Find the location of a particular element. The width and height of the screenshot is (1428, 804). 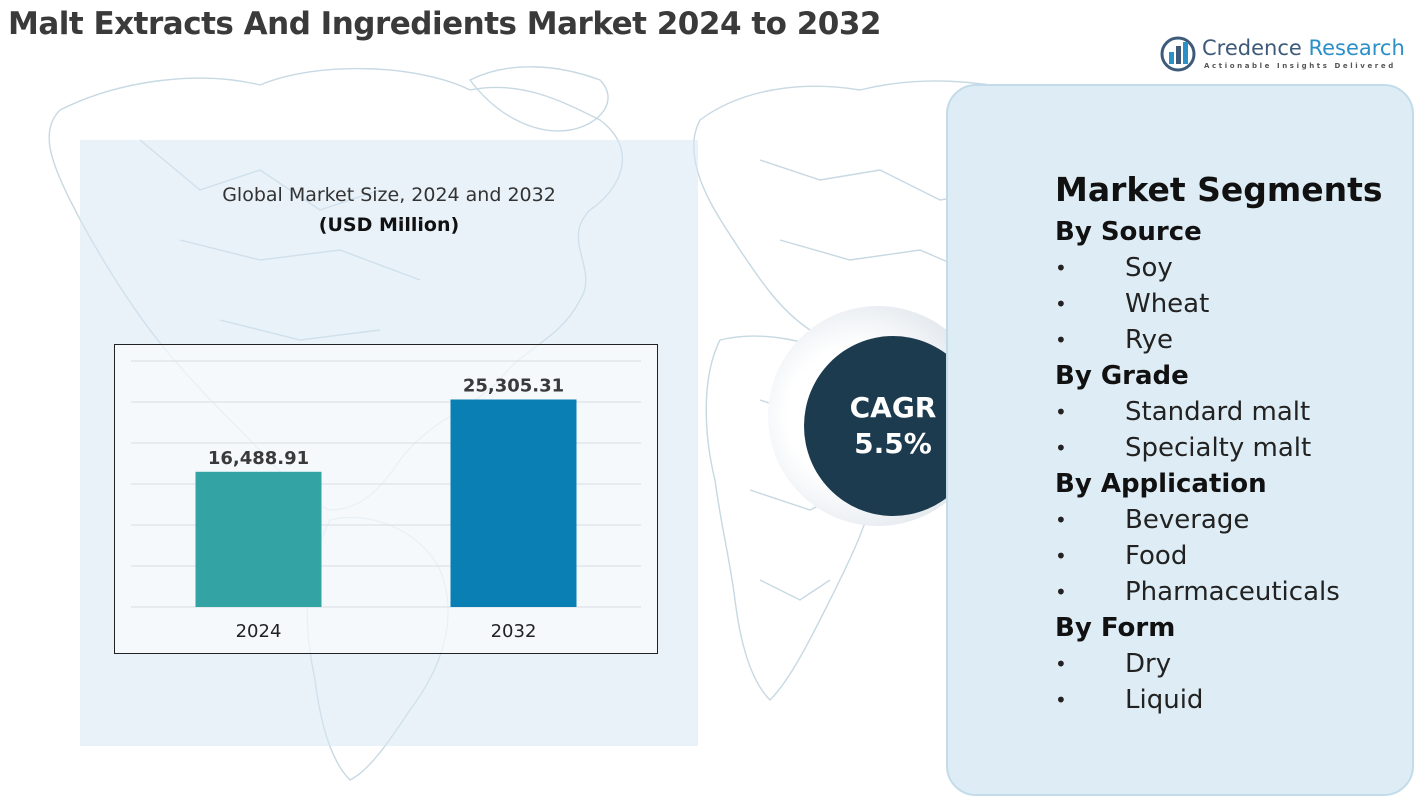

segment-item: • Rye is located at coordinates (1230, 340).